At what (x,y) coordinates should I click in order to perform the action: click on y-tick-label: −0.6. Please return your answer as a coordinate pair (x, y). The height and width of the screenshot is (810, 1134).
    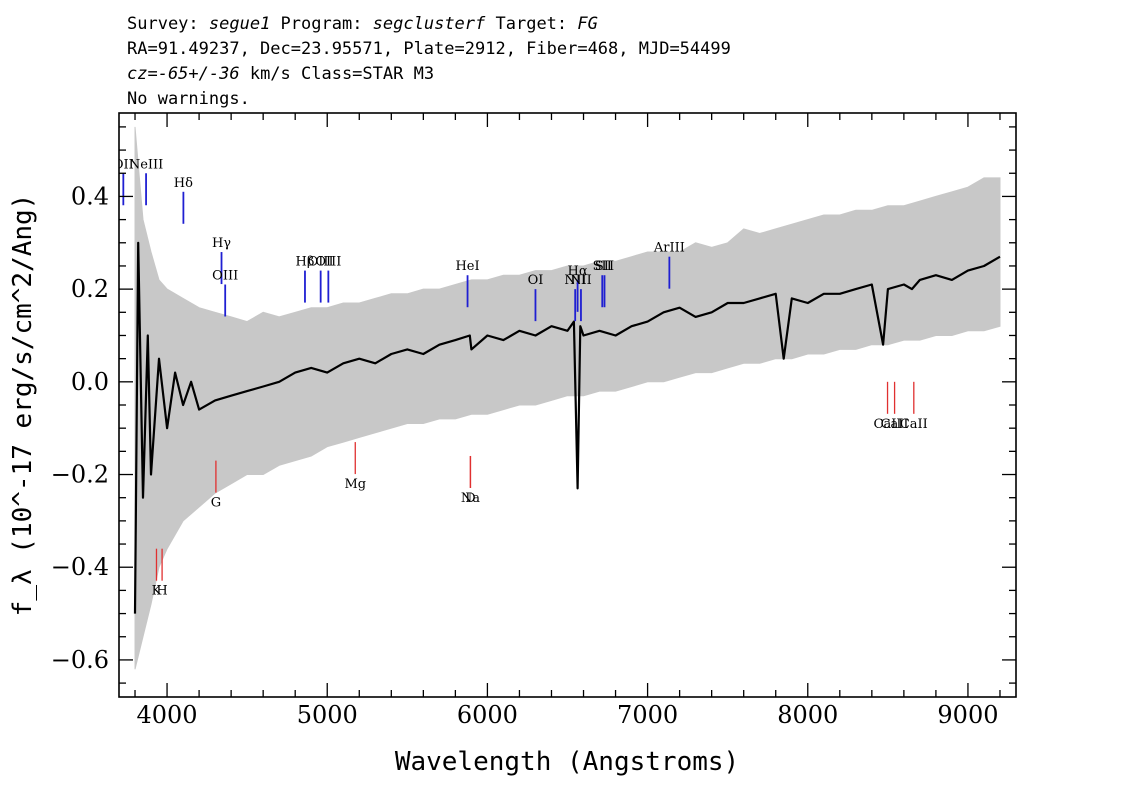
    Looking at the image, I should click on (80, 660).